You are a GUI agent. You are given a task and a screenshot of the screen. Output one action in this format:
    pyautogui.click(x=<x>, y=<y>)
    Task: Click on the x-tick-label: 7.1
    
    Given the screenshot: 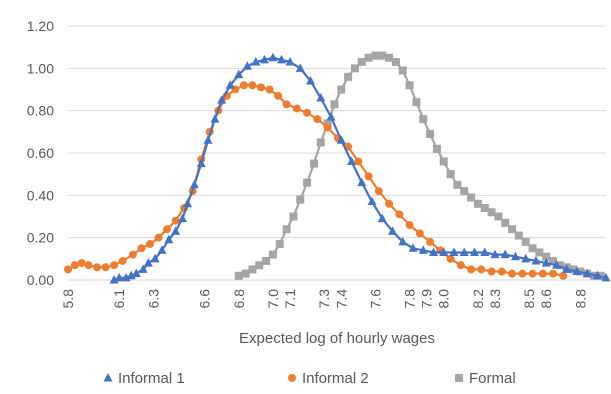 What is the action you would take?
    pyautogui.click(x=290, y=299)
    